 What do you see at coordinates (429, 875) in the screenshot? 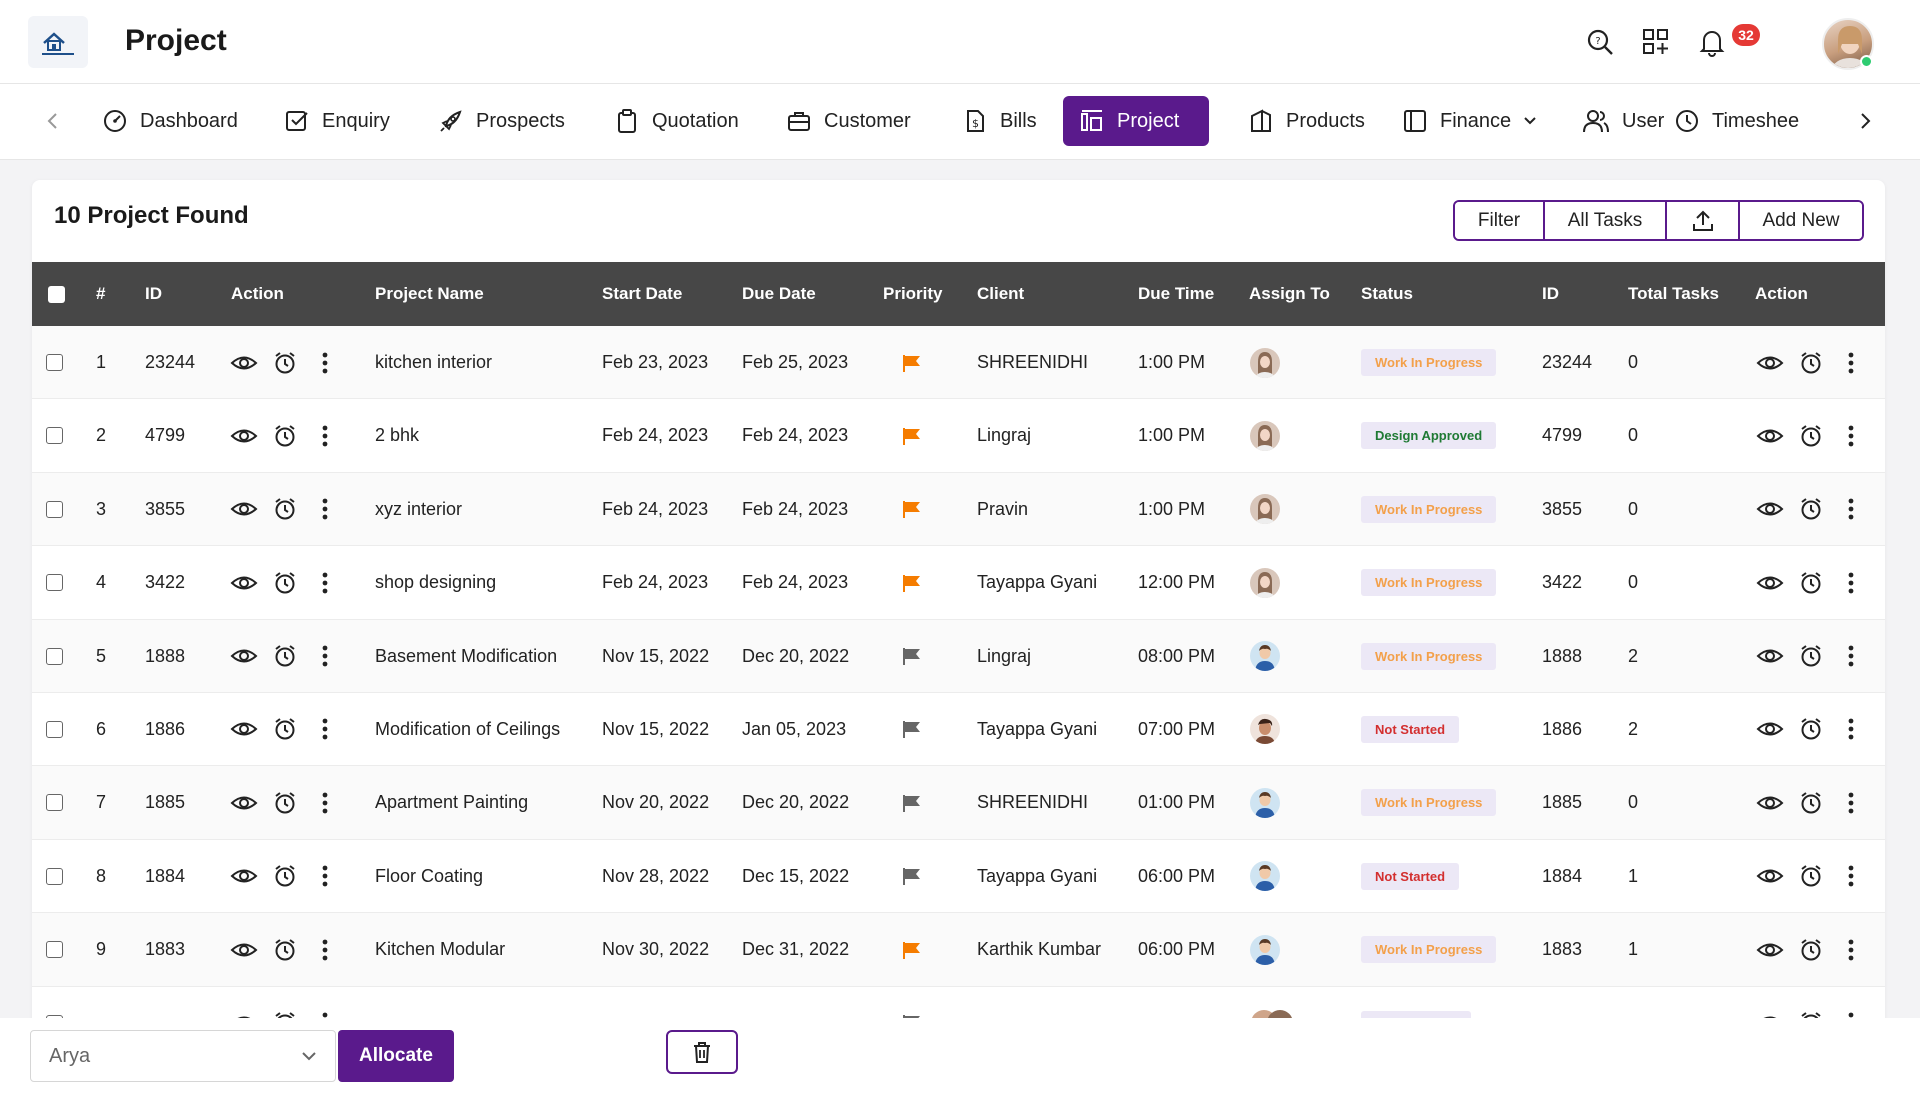
I see `project-name: Floor Coating` at bounding box center [429, 875].